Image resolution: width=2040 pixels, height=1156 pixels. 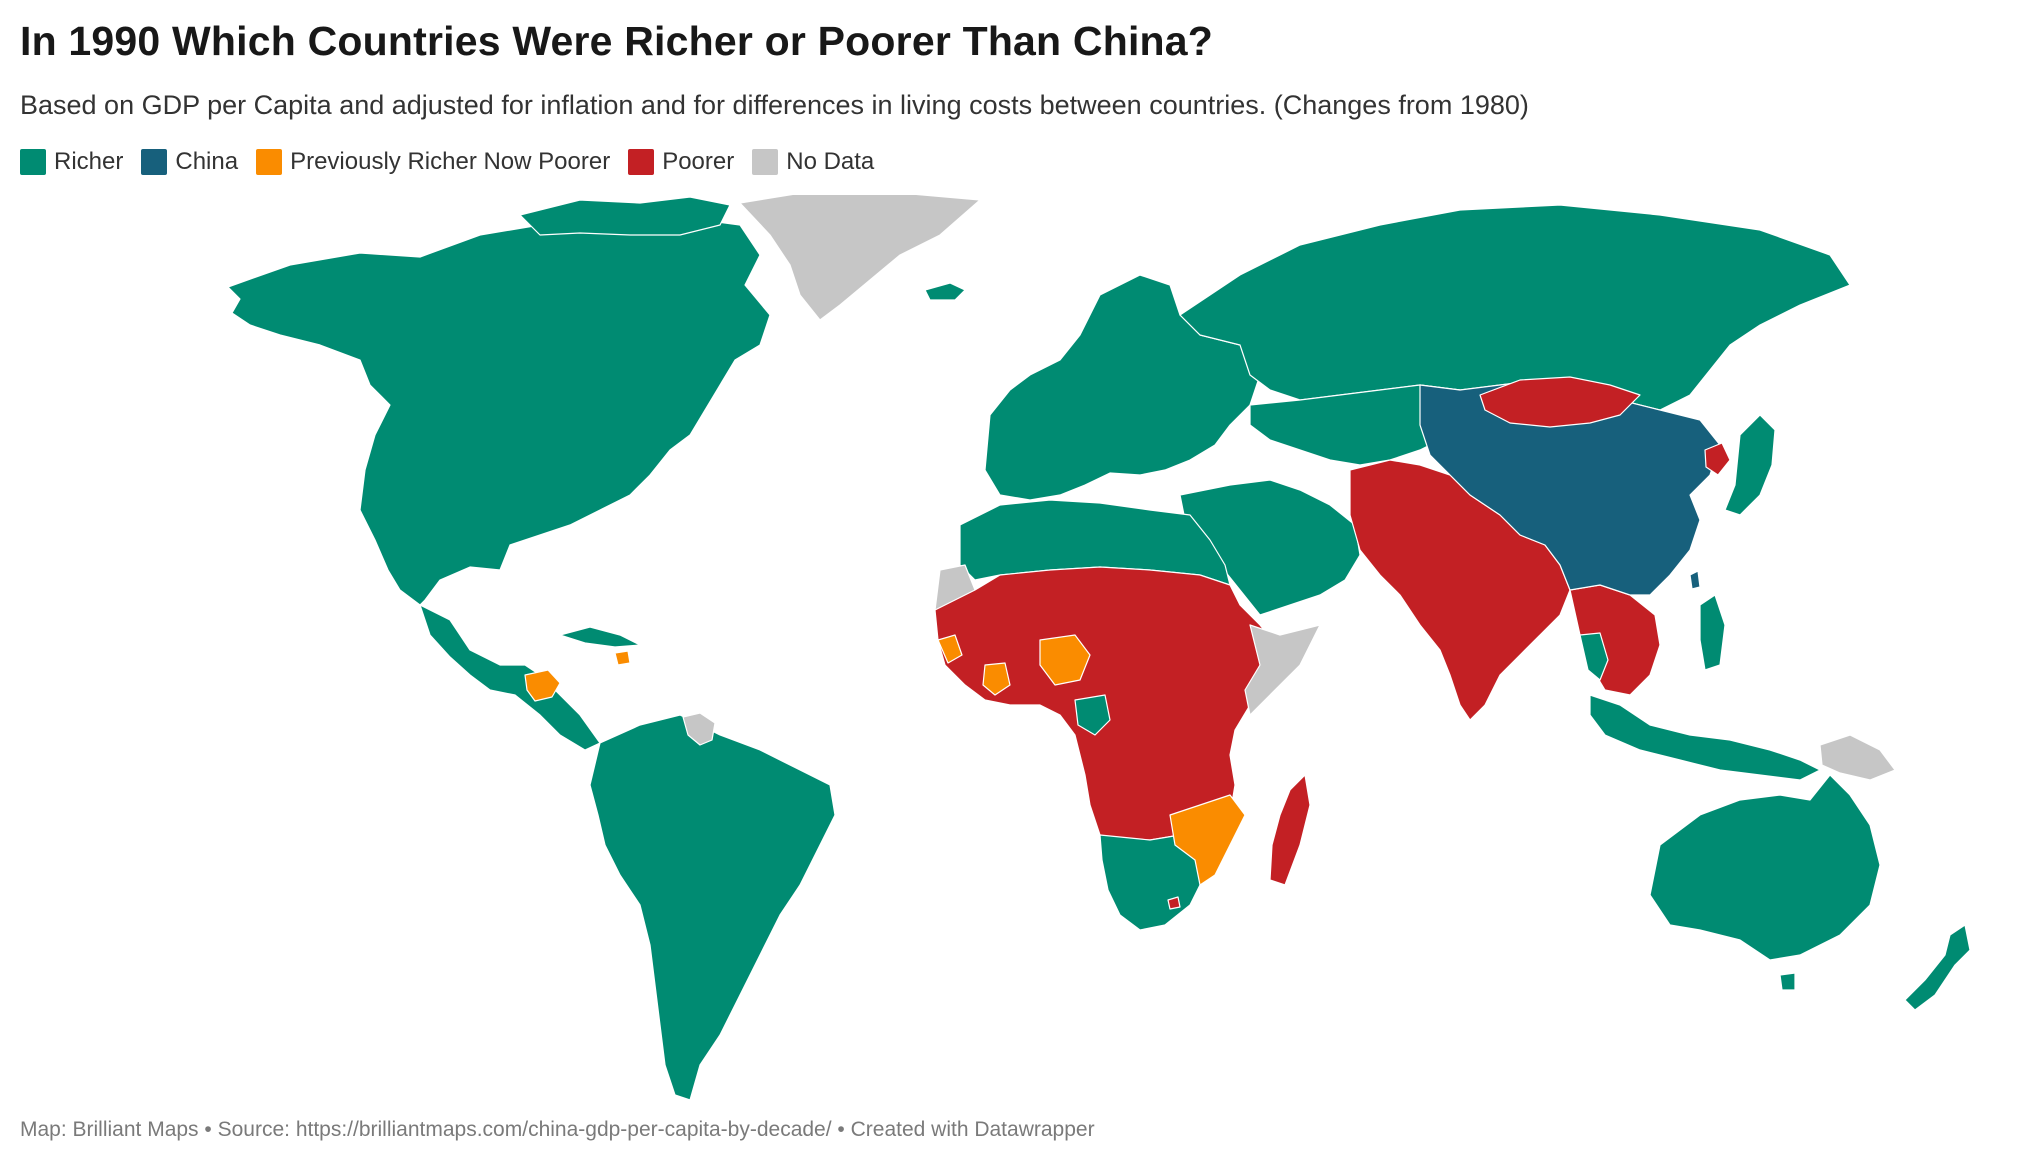 What do you see at coordinates (625, 216) in the screenshot?
I see `region-arctic-archipelago` at bounding box center [625, 216].